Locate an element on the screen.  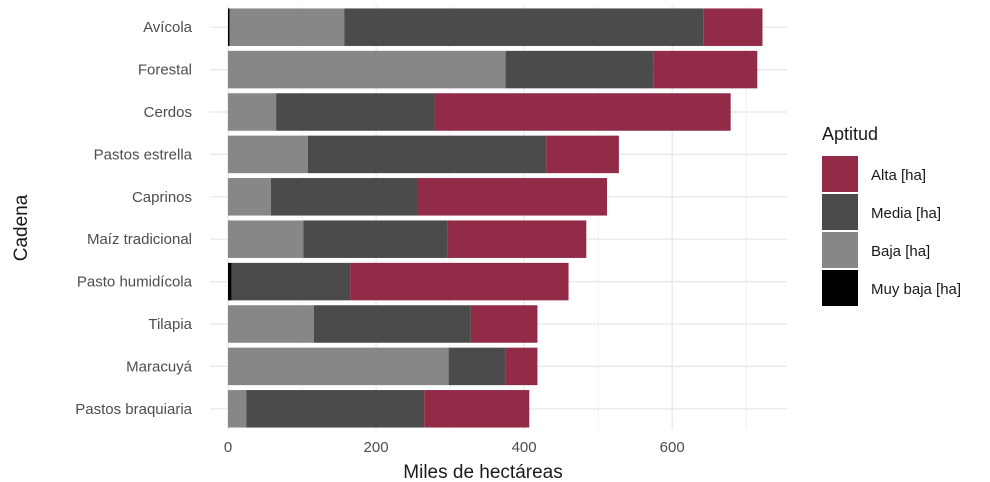
legend-label: Alta [ha] is located at coordinates (898, 175).